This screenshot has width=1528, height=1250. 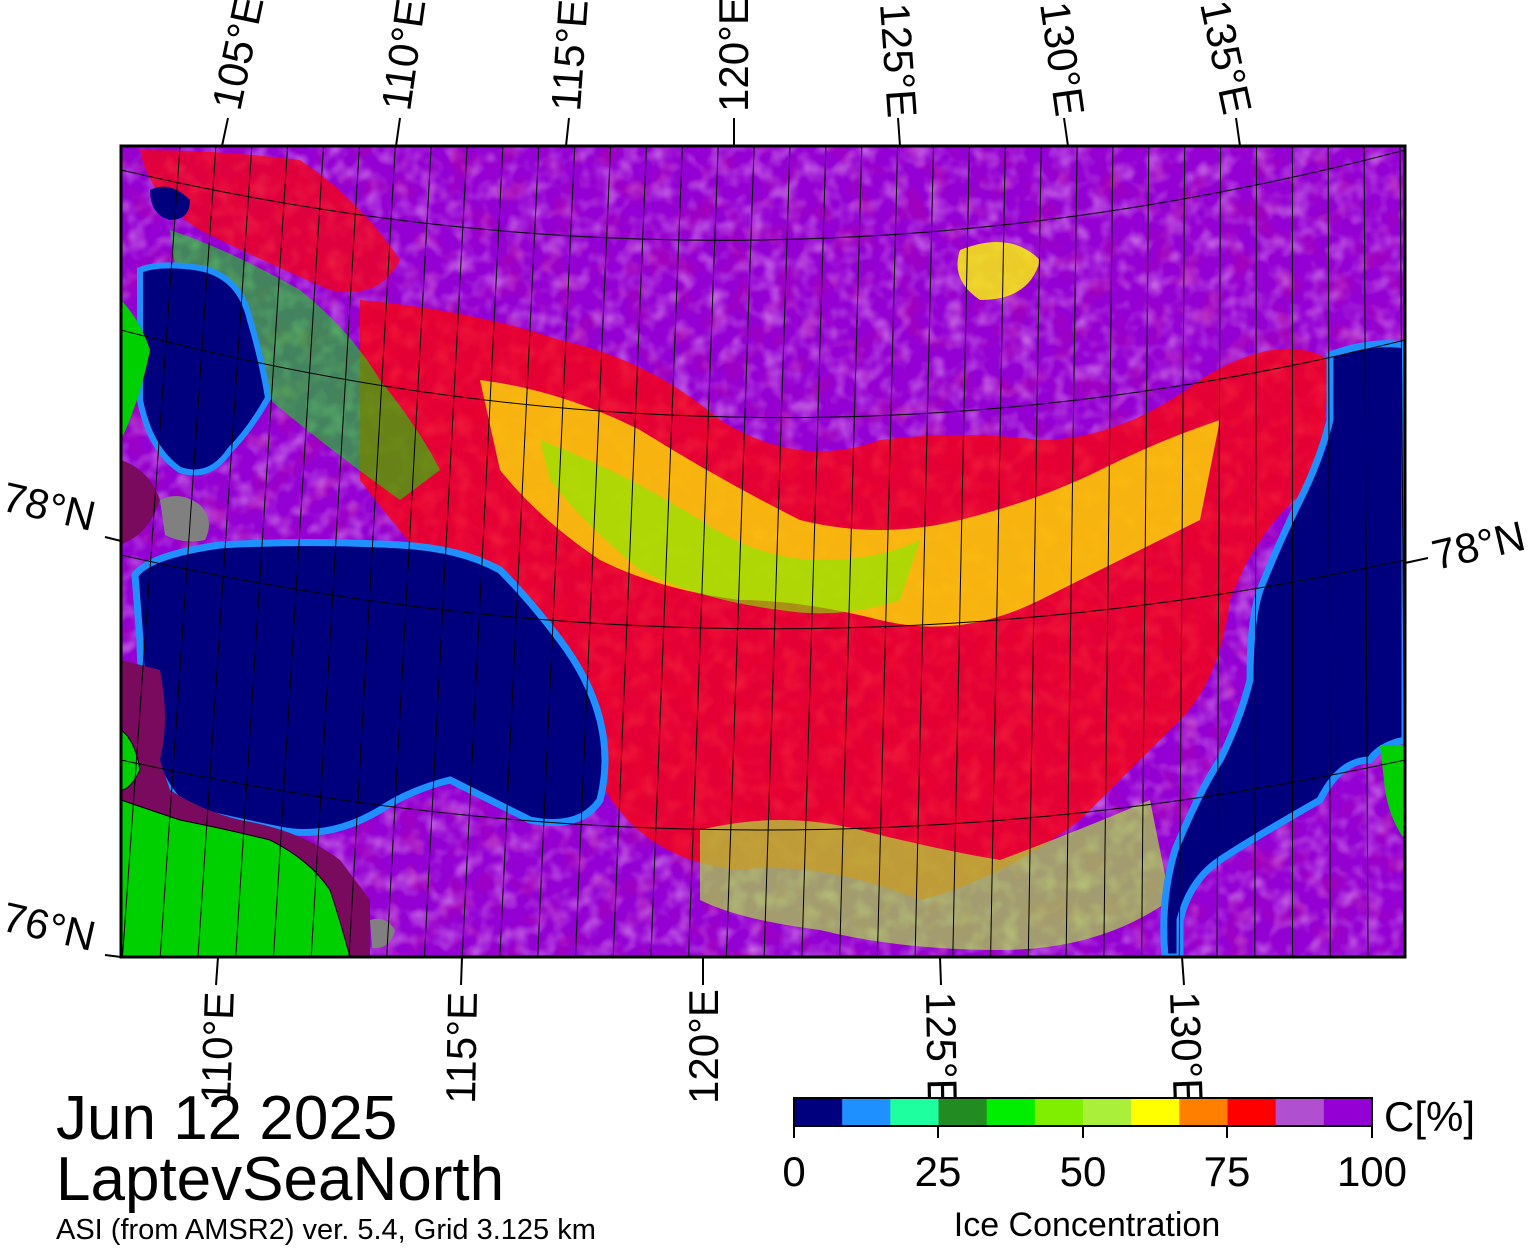 I want to click on colorbar-title: Ice Concentration, so click(x=1087, y=1225).